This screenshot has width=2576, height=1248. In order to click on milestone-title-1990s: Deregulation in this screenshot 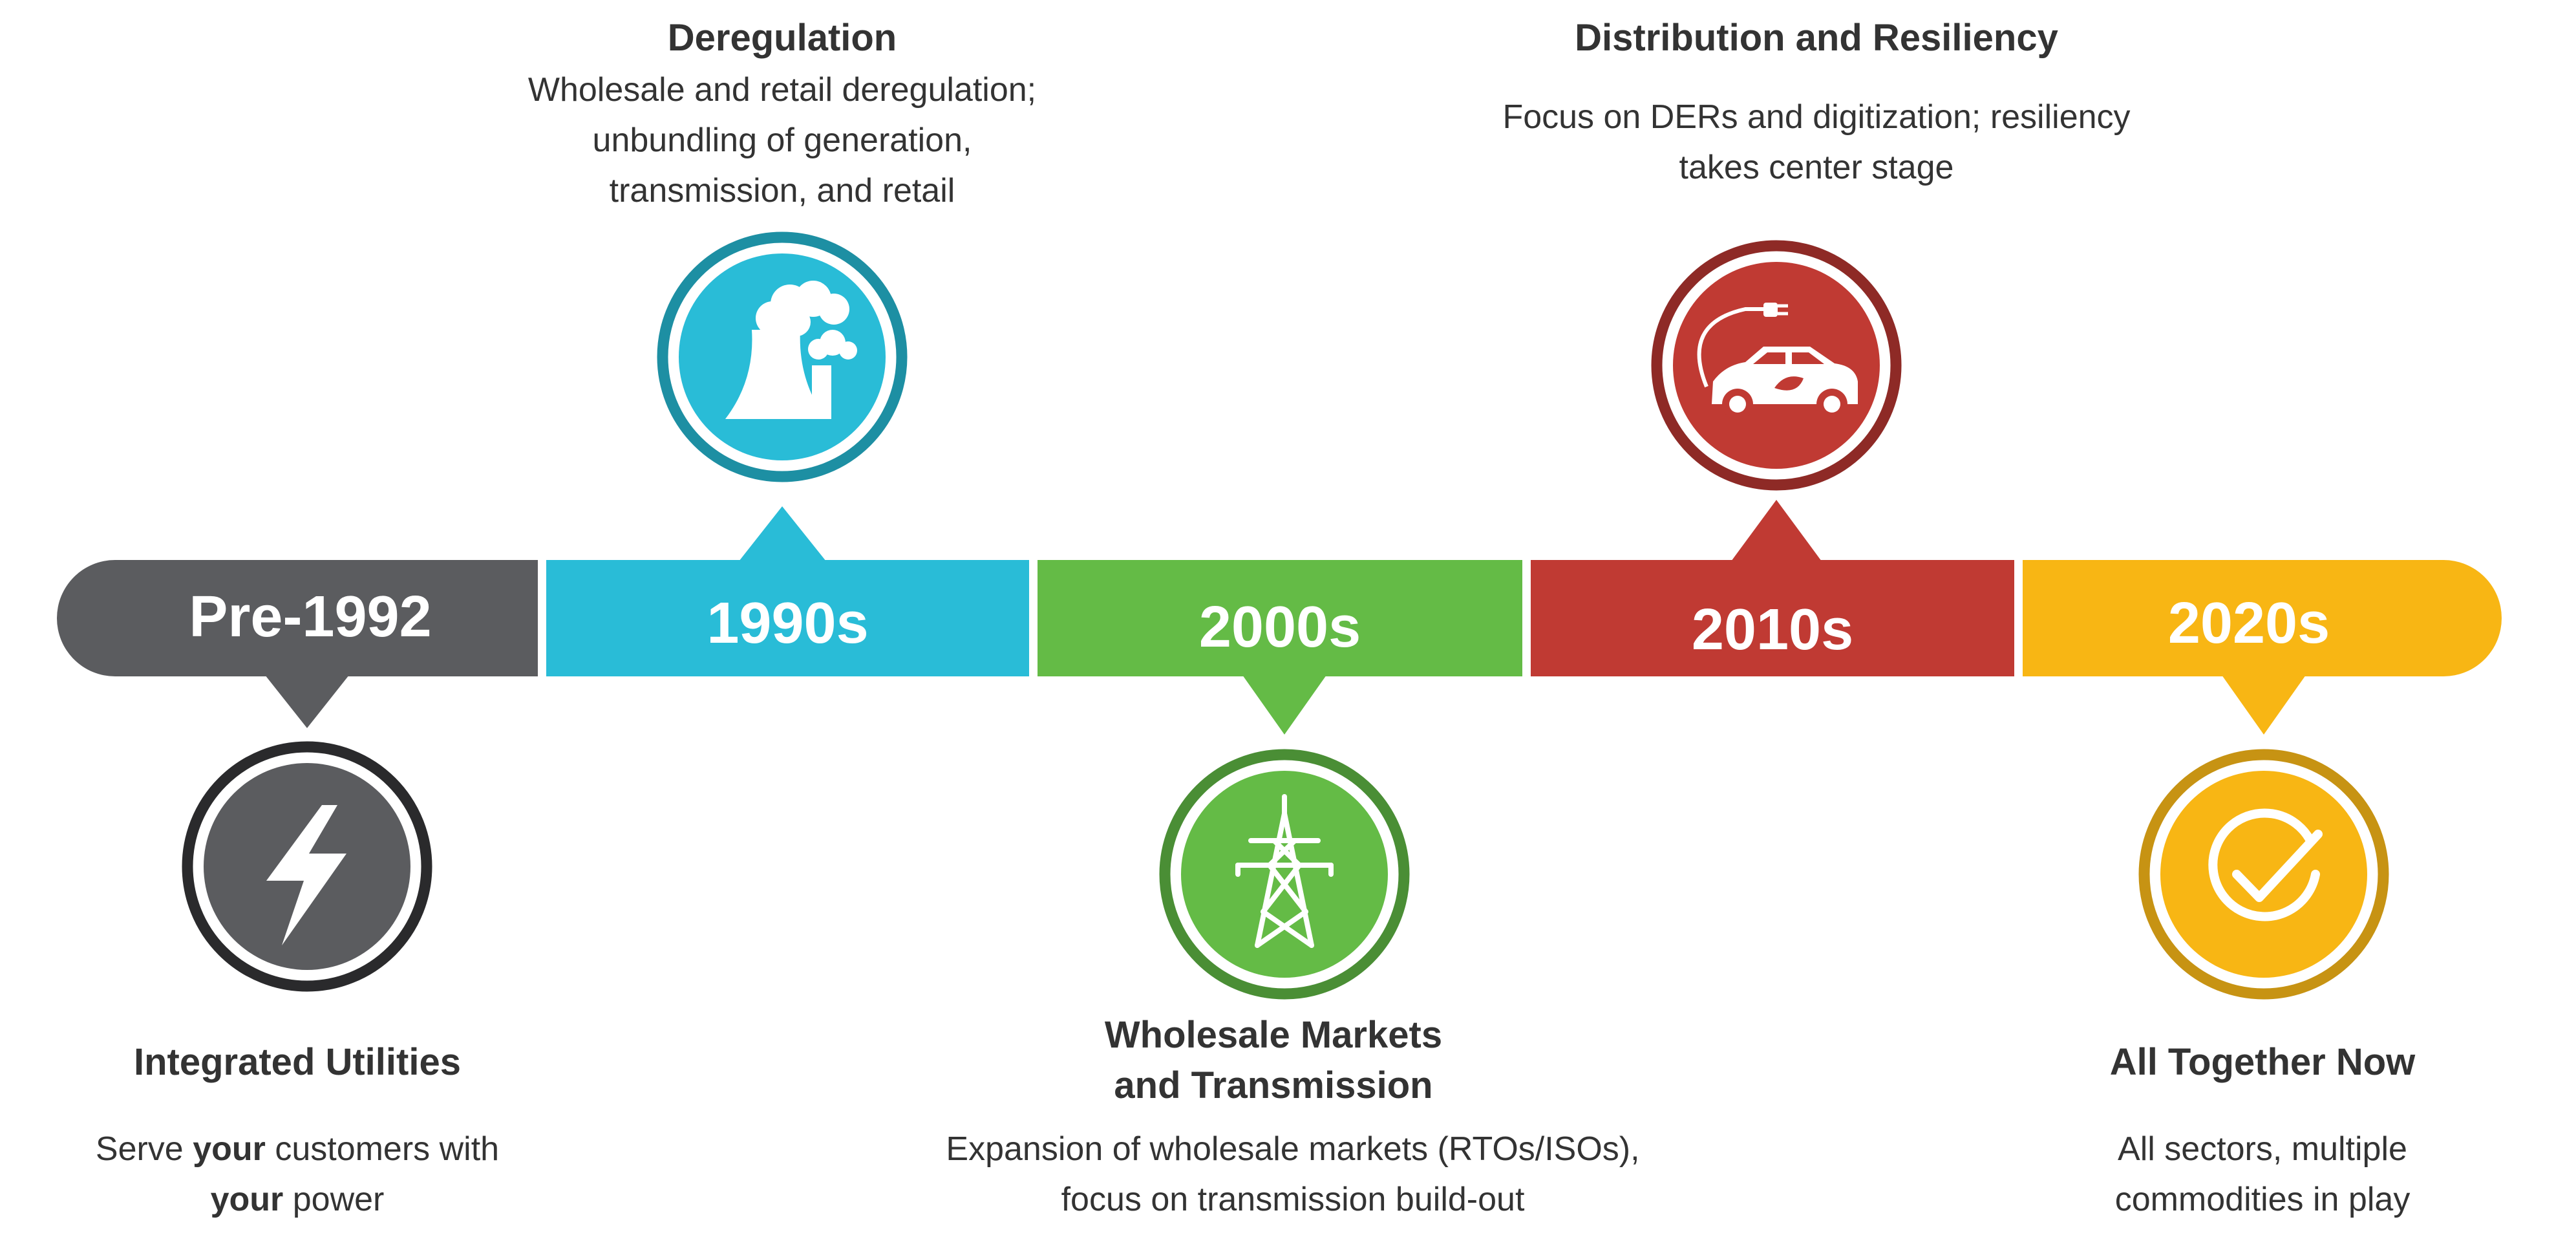, I will do `click(782, 38)`.